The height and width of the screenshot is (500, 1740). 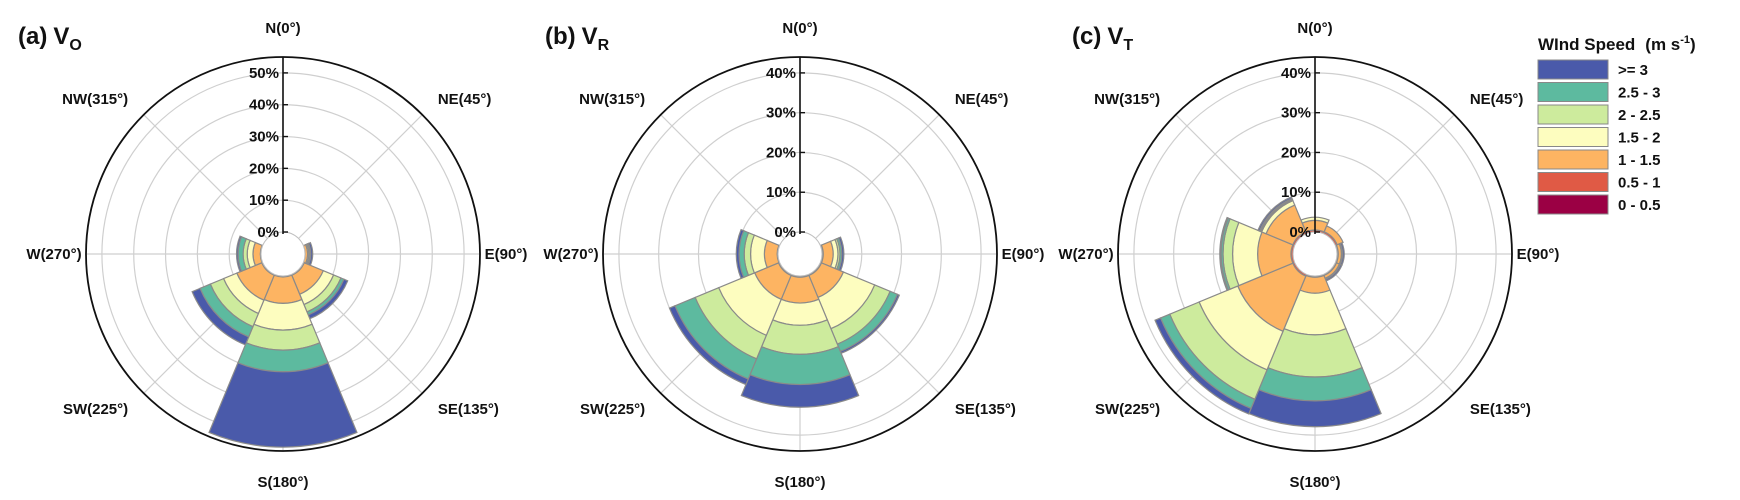 I want to click on legend-label: 1.5 - 2, so click(x=1639, y=138).